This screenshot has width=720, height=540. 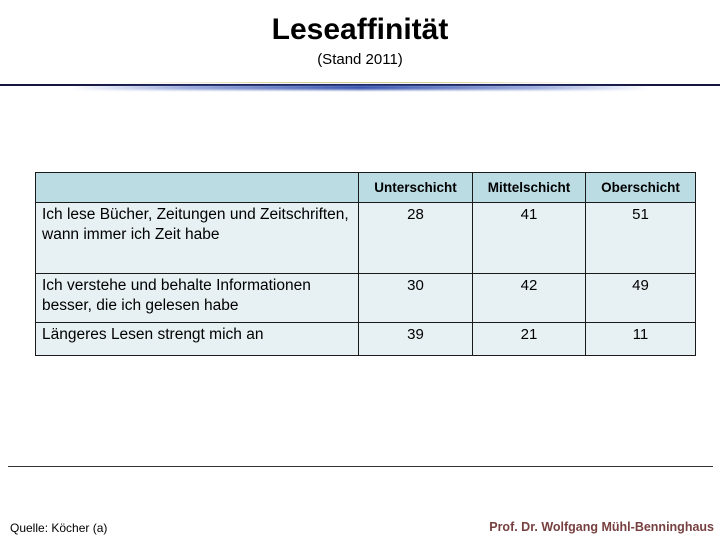 I want to click on cell-value: 28, so click(x=415, y=238).